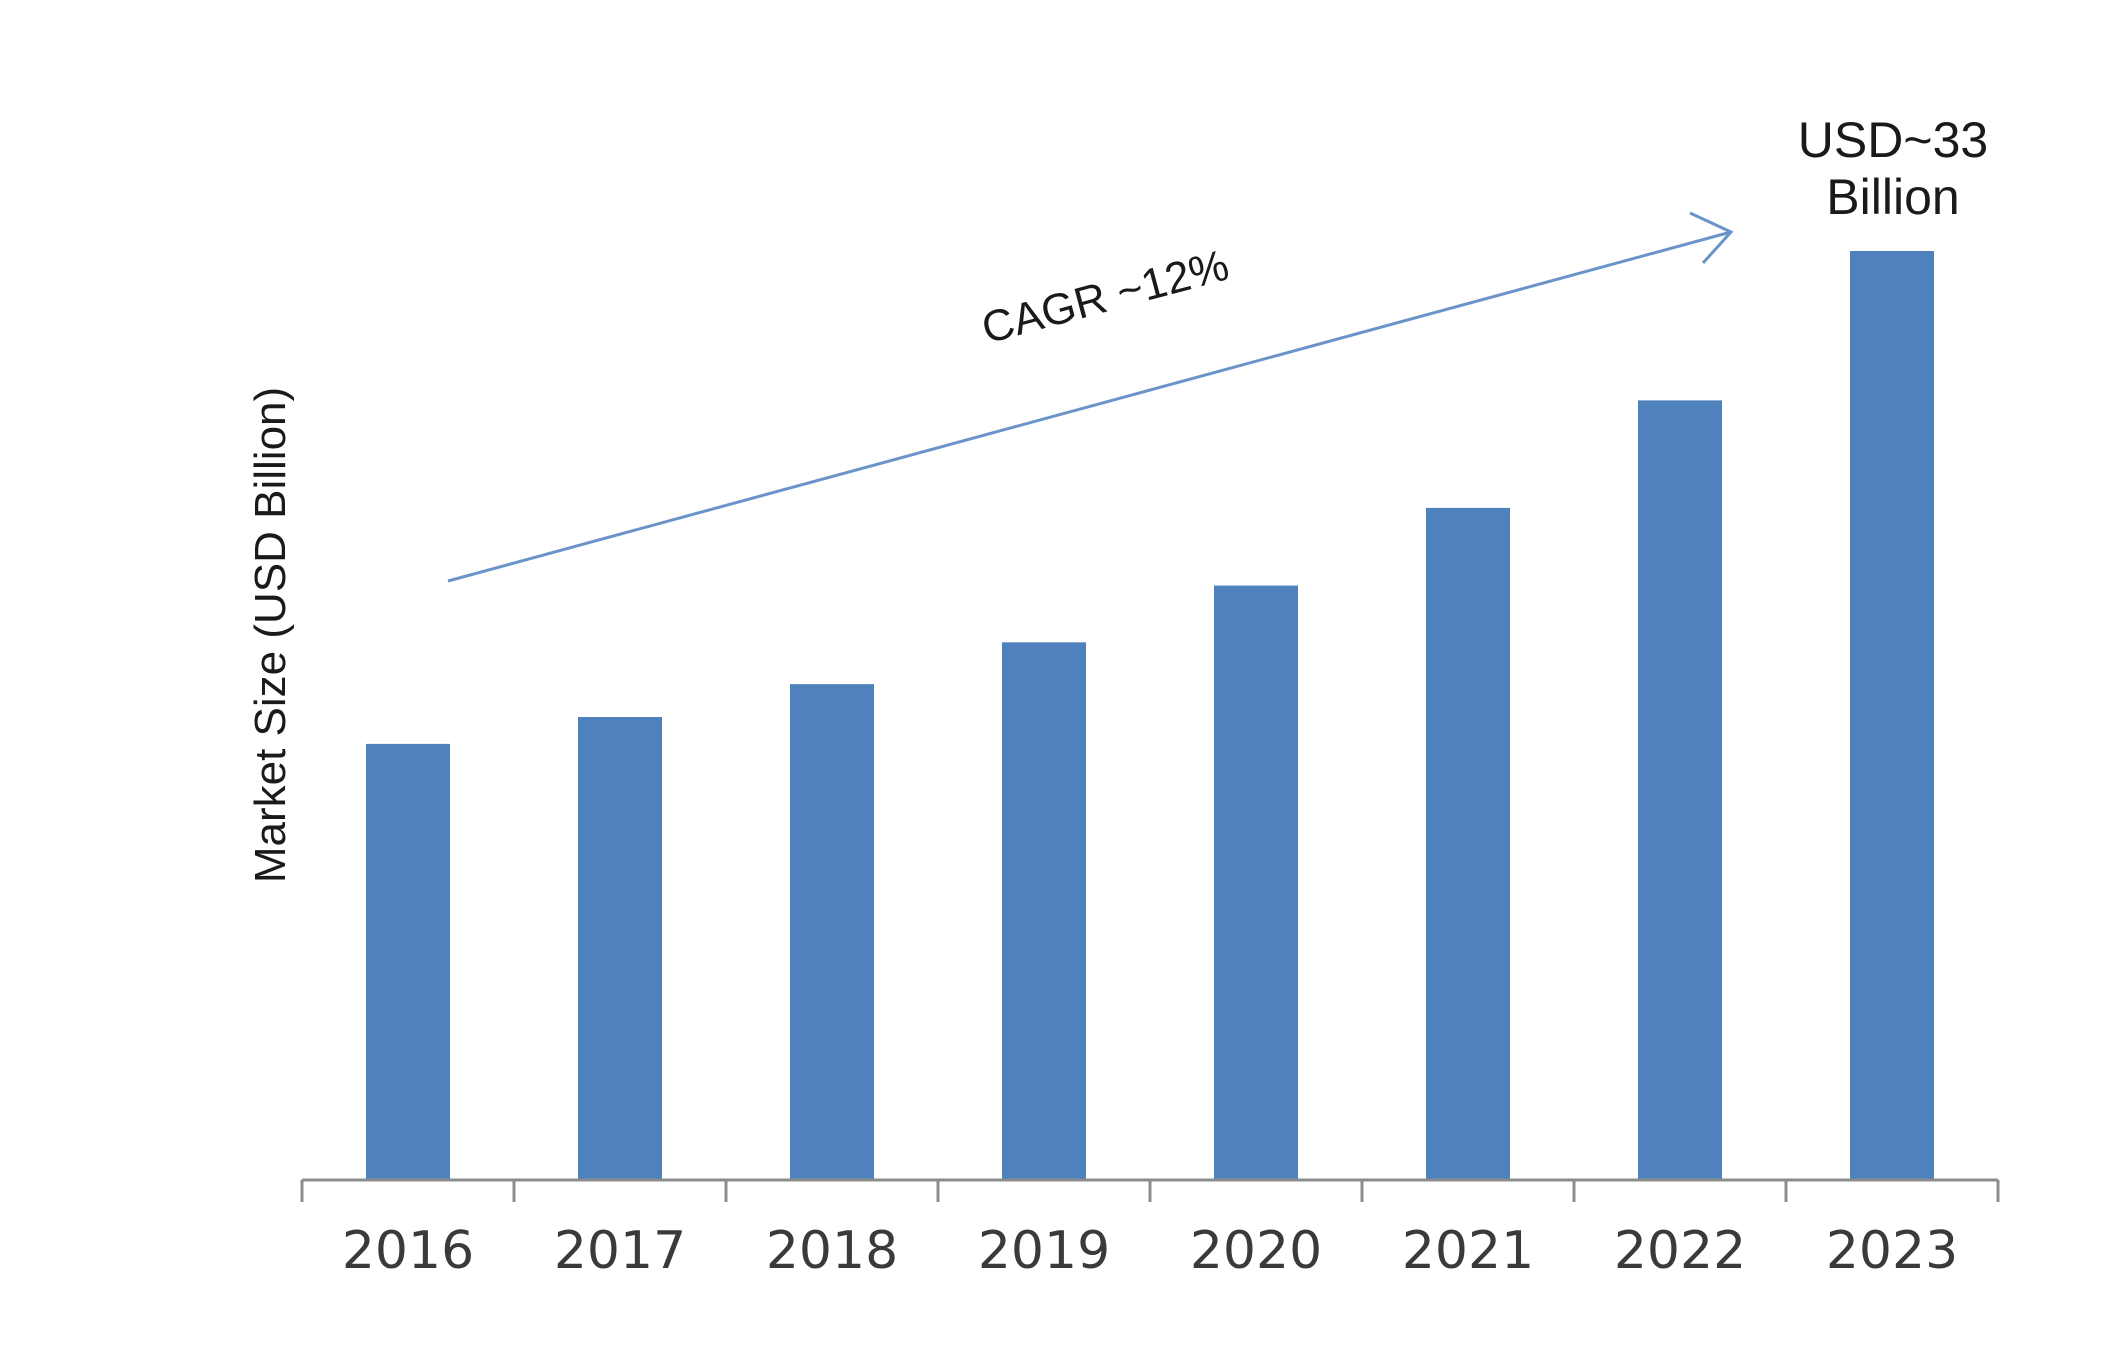 The image size is (2115, 1366). Describe the element at coordinates (1150, 1251) in the screenshot. I see `x-tick-labels: 2016 2017 2018 2019 2020 2021 2022 2023` at that location.